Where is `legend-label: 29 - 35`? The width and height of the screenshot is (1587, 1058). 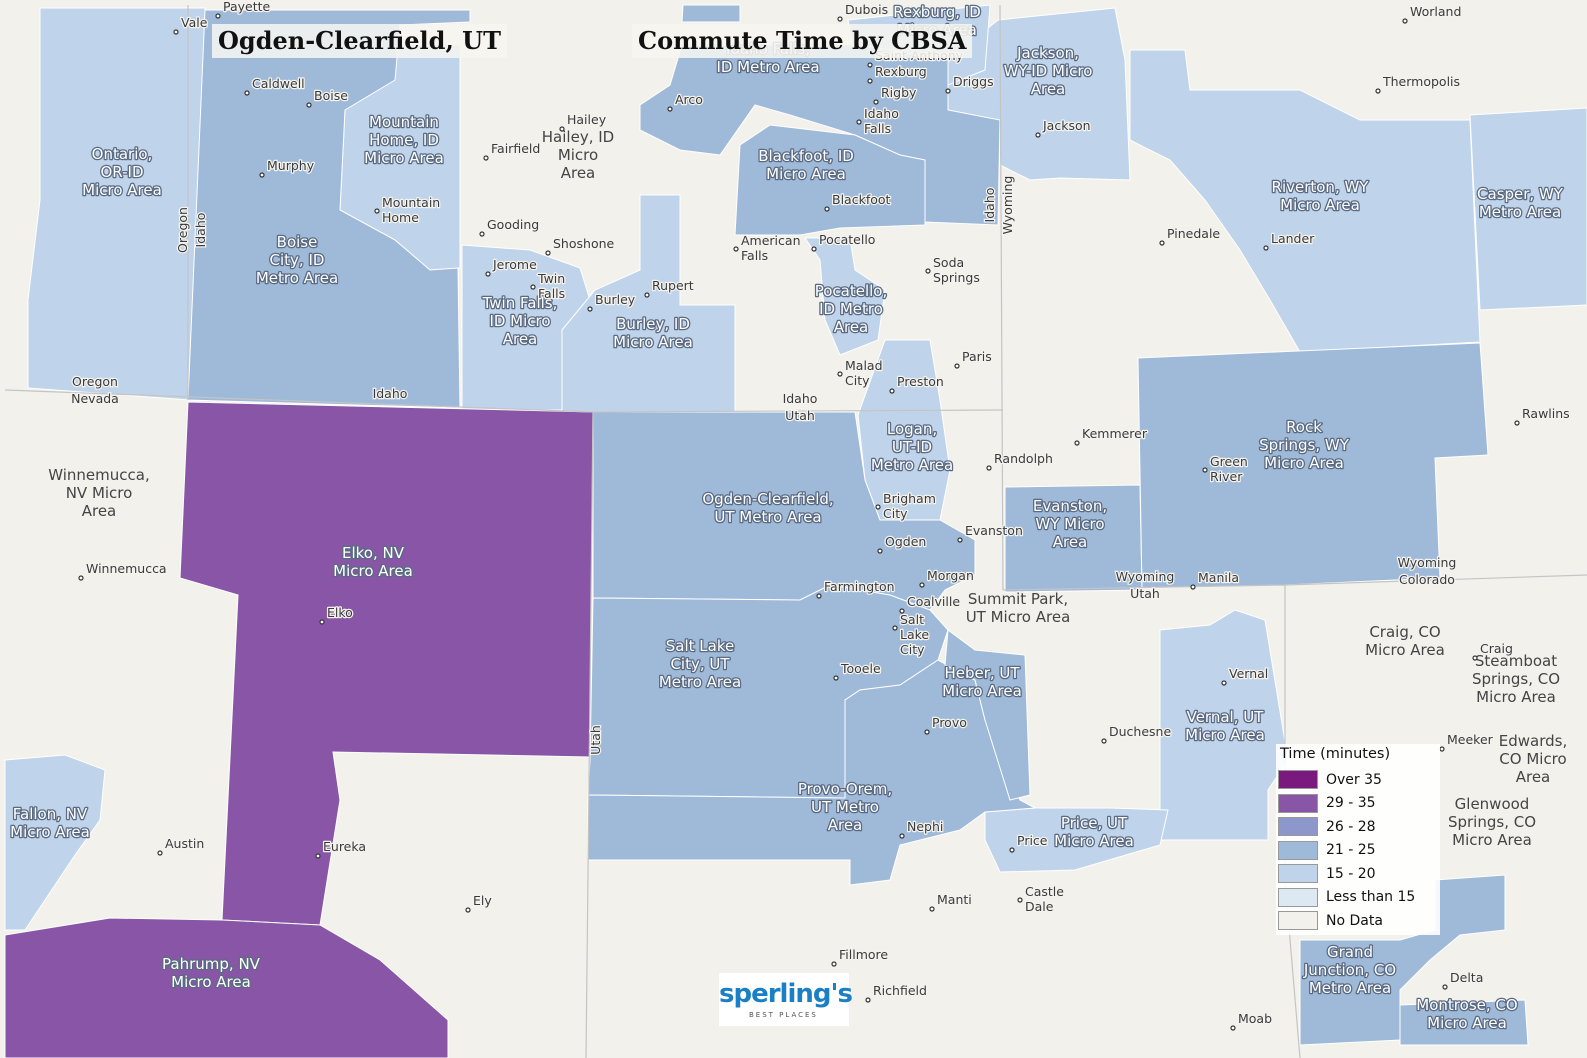
legend-label: 29 - 35 is located at coordinates (1351, 803).